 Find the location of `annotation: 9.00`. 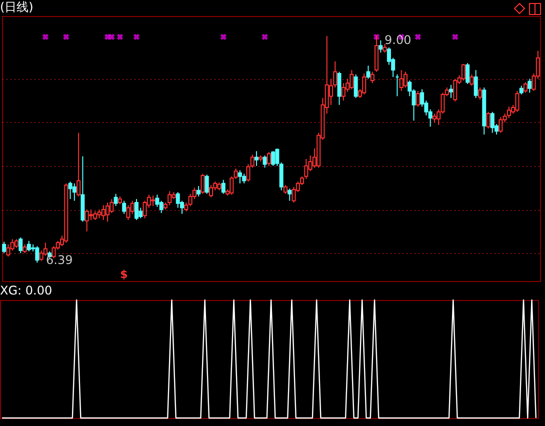

annotation: 9.00 is located at coordinates (398, 40).